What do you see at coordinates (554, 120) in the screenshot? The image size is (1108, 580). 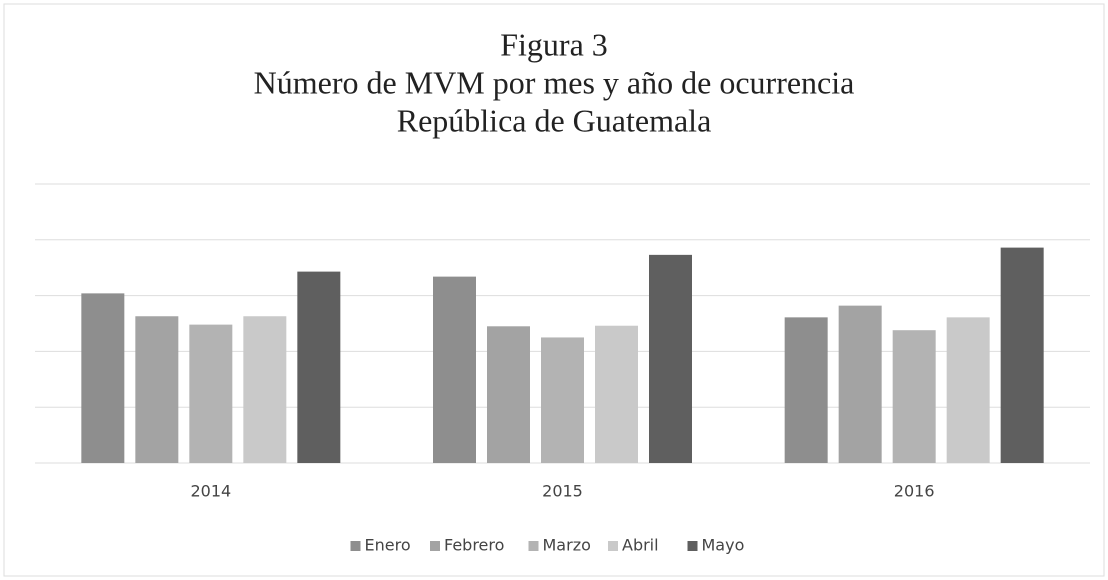 I see `chart-title: República de Guatemala` at bounding box center [554, 120].